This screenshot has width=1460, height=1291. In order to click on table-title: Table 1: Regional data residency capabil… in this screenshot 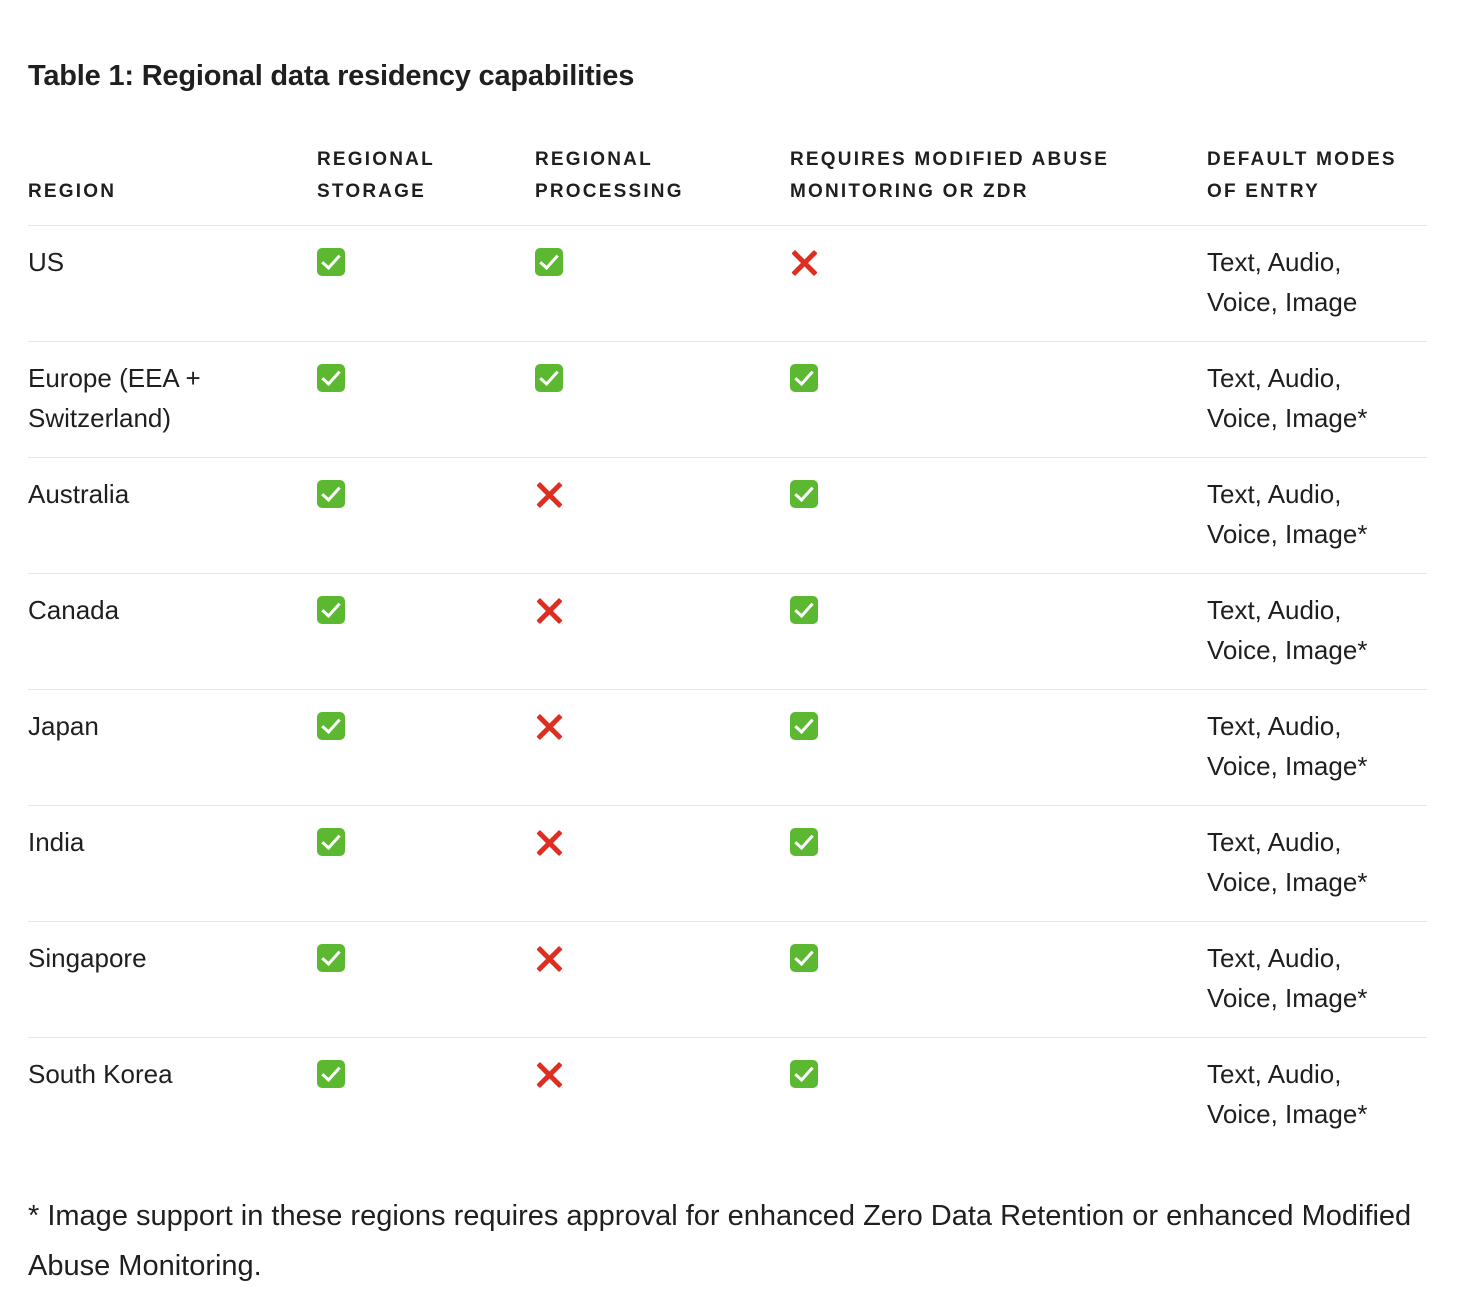, I will do `click(331, 76)`.